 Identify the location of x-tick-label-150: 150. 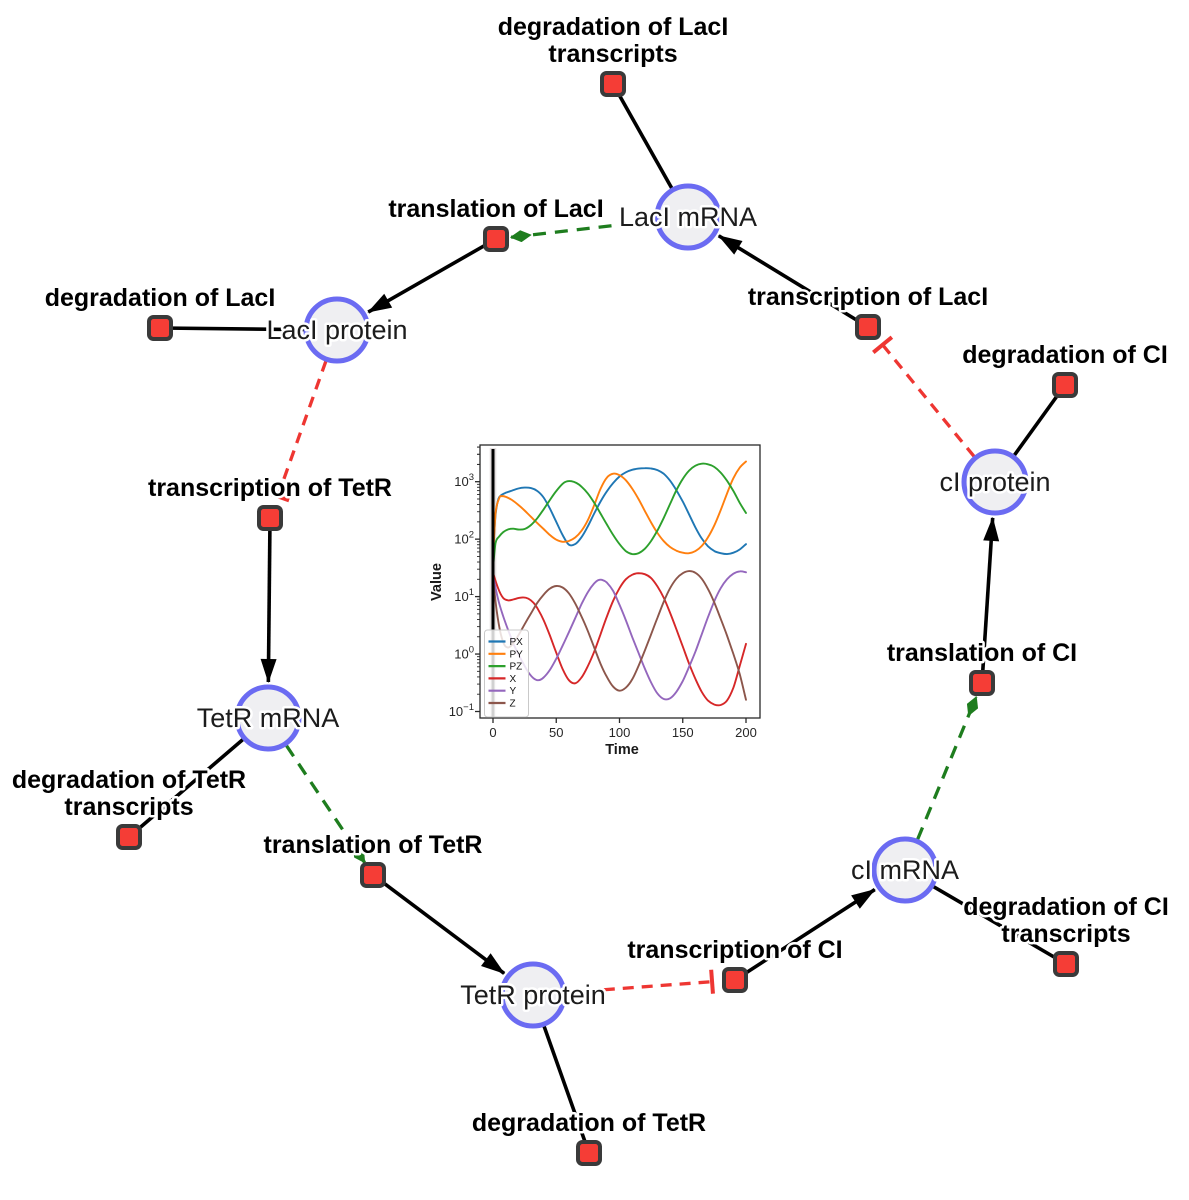
(683, 732).